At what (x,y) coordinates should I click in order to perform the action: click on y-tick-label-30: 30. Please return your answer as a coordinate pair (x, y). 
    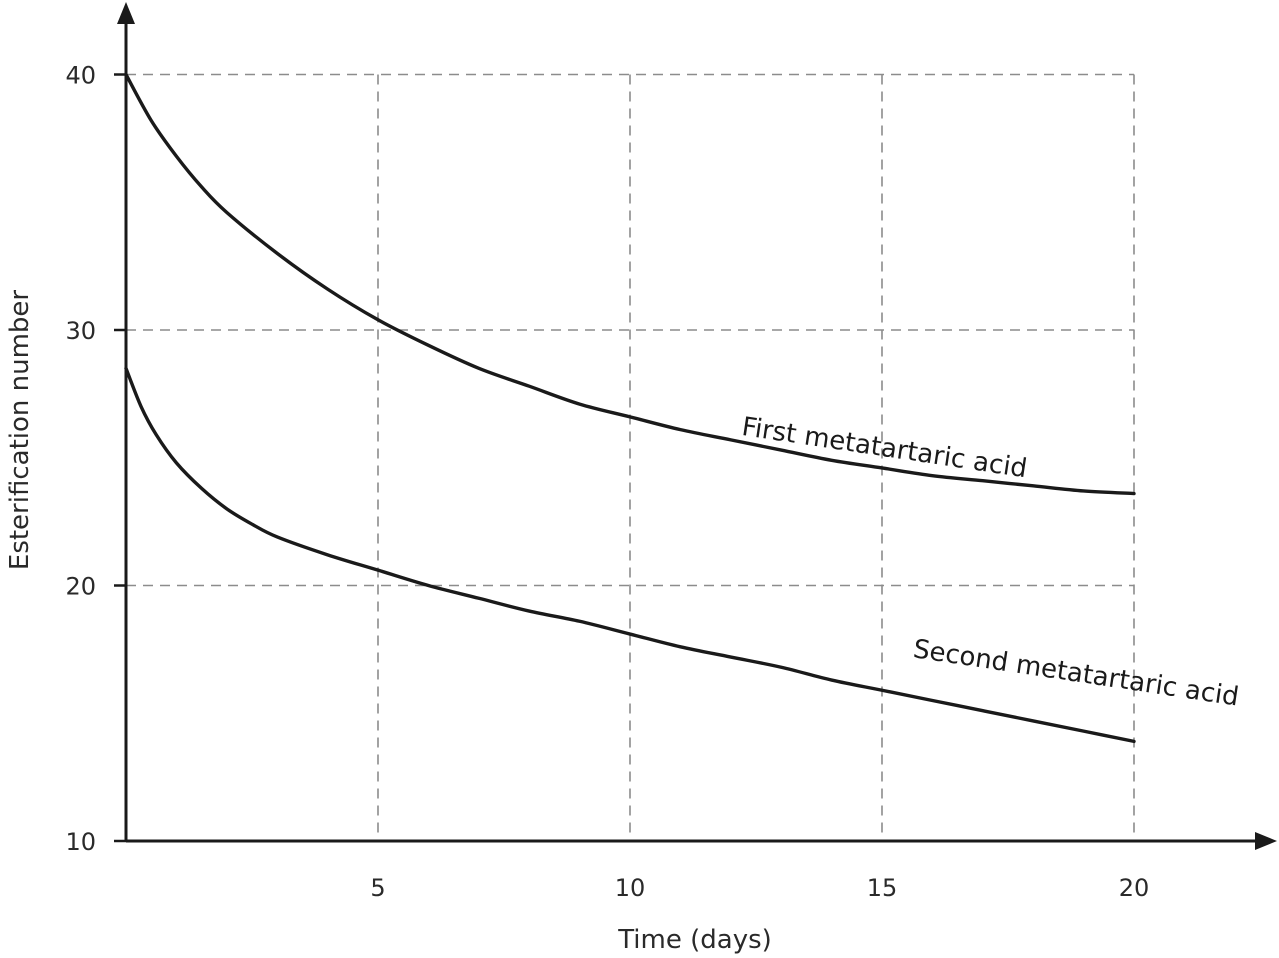
    Looking at the image, I should click on (80, 331).